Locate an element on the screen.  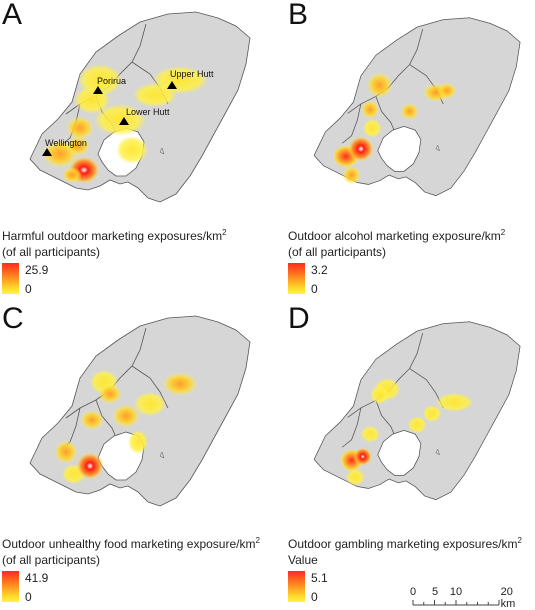
panel-letter: A is located at coordinates (12, 15).